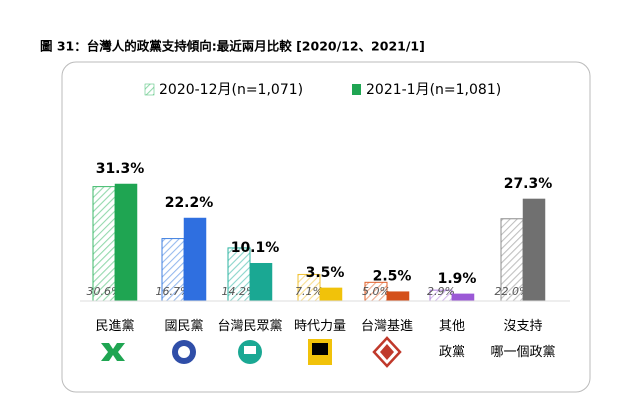 This screenshot has width=640, height=405. What do you see at coordinates (441, 291) in the screenshot?
I see `value-label: 2.9%` at bounding box center [441, 291].